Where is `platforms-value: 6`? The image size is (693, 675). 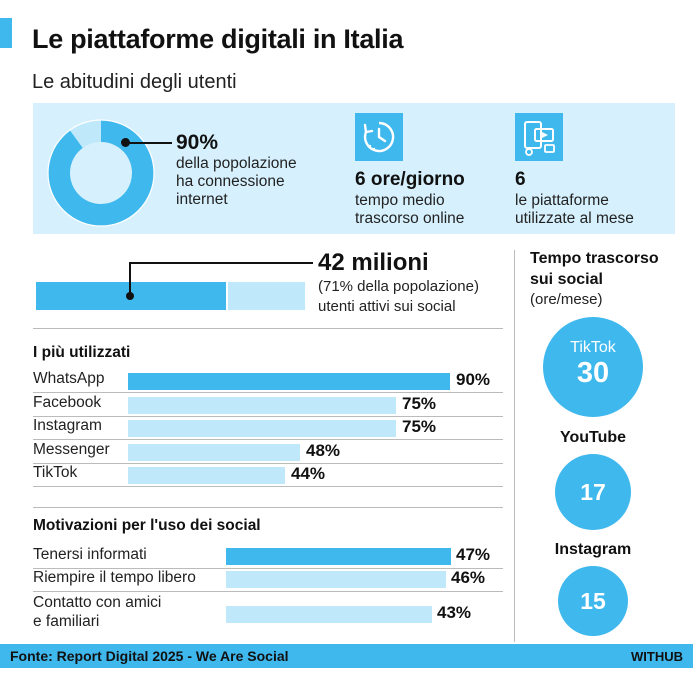 platforms-value: 6 is located at coordinates (520, 179).